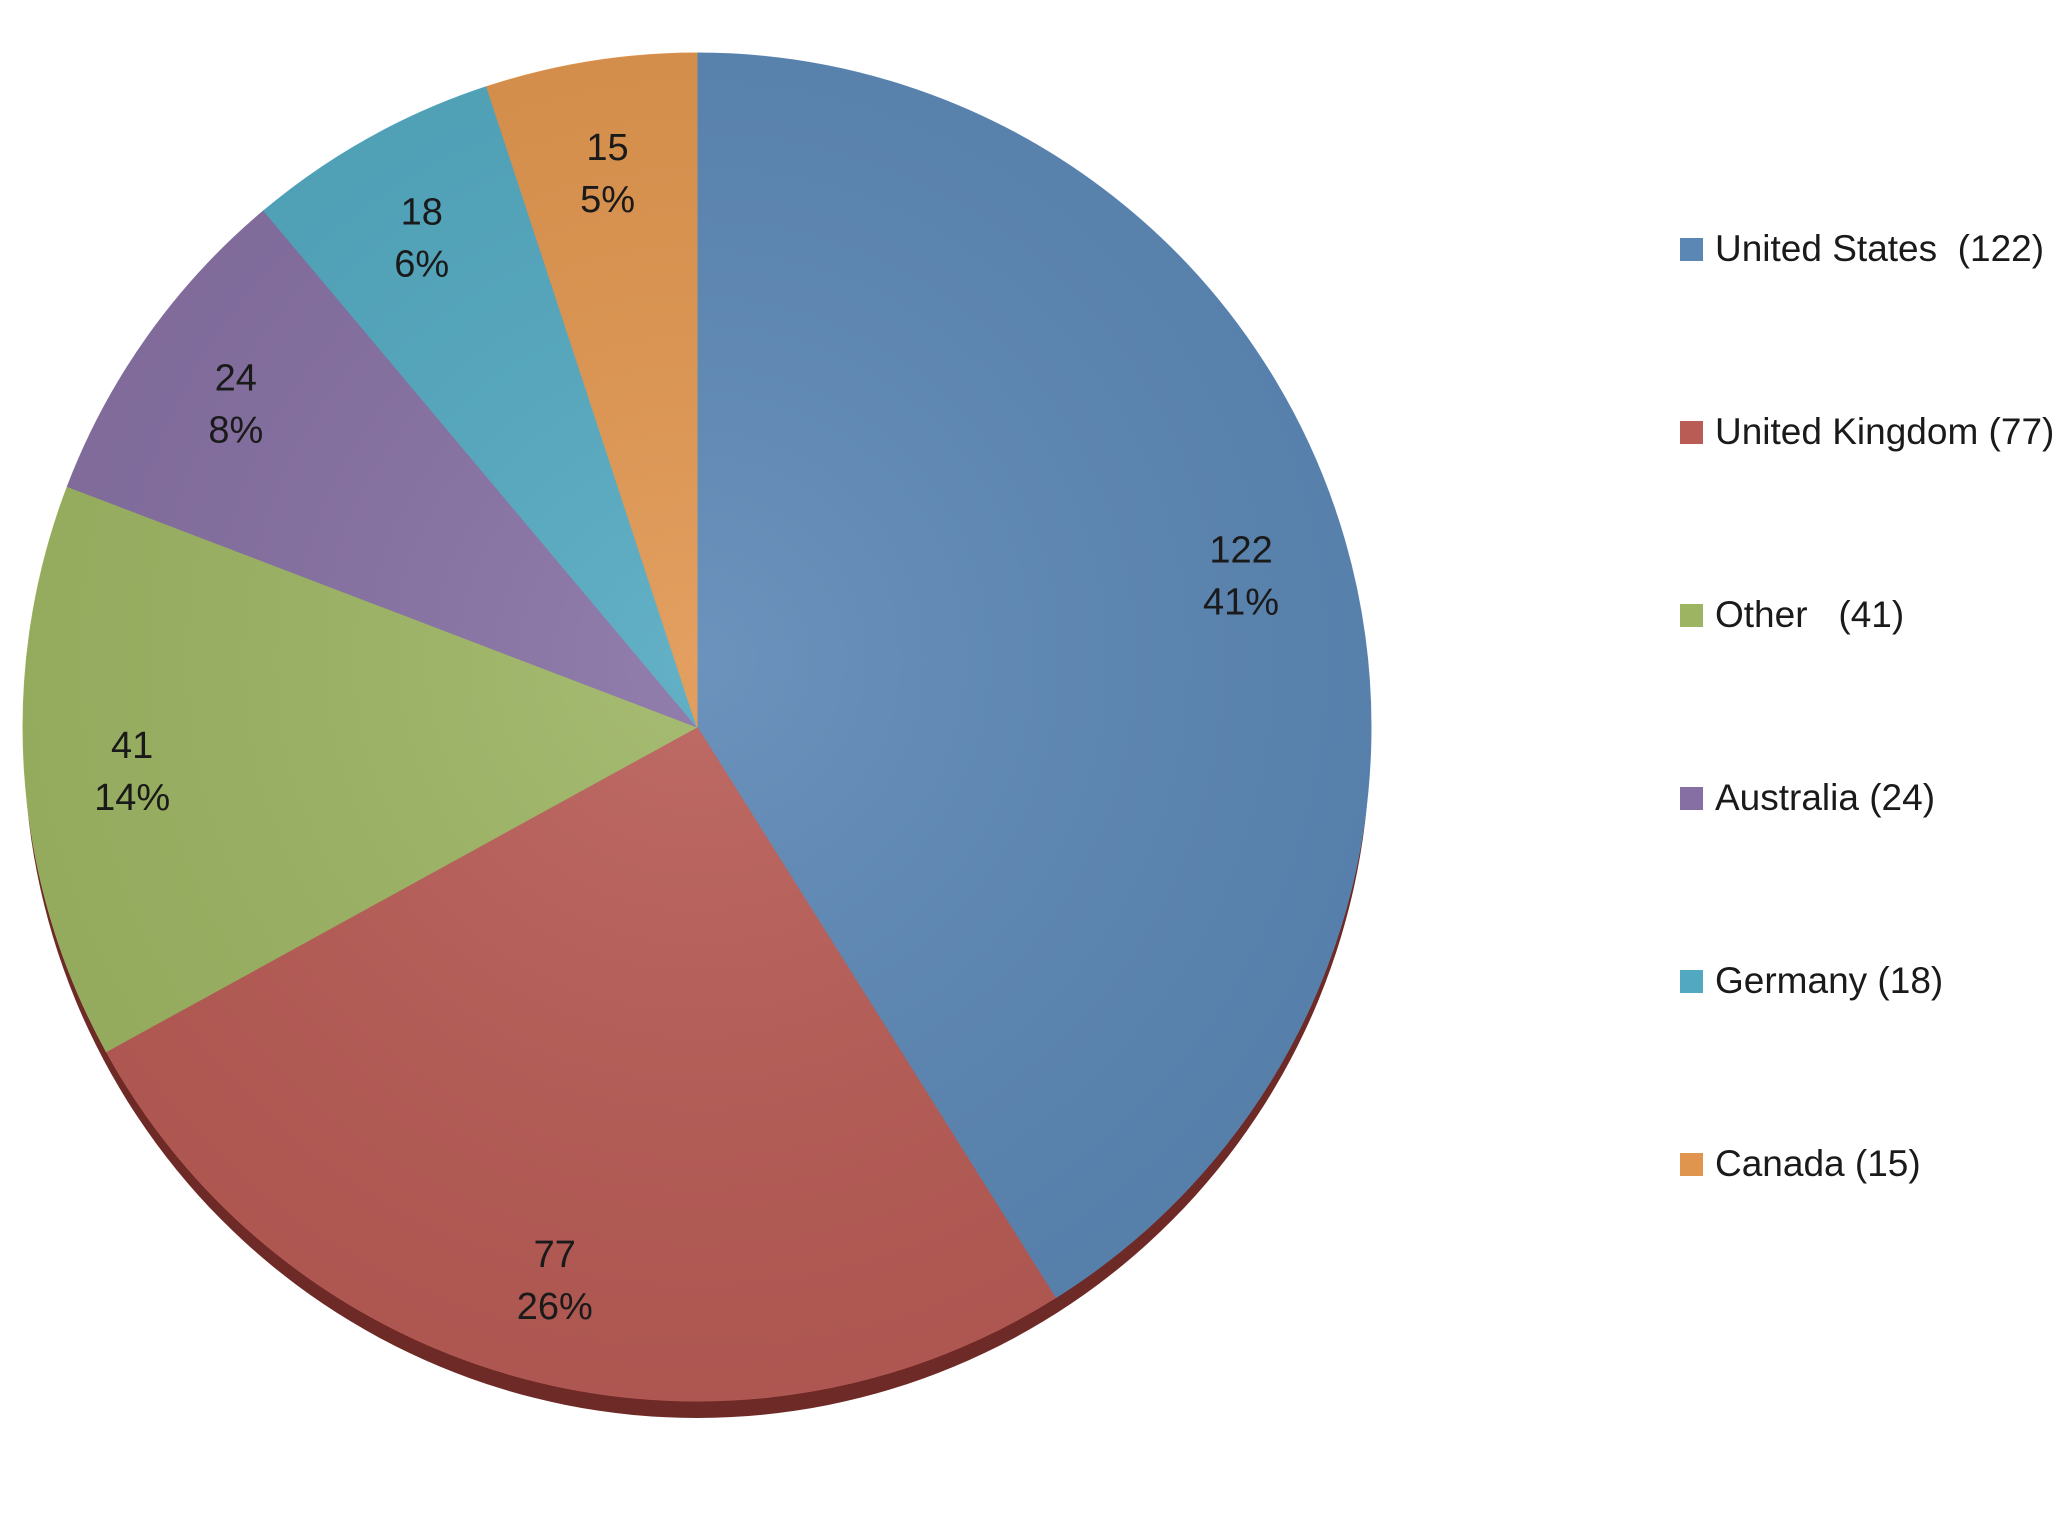 Image resolution: width=2066 pixels, height=1519 pixels. I want to click on legend-label: Other (41), so click(1810, 614).